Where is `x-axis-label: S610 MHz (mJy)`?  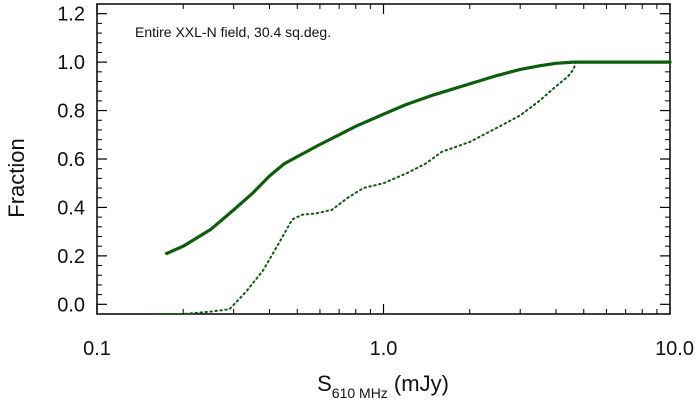
x-axis-label: S610 MHz (mJy) is located at coordinates (383, 386).